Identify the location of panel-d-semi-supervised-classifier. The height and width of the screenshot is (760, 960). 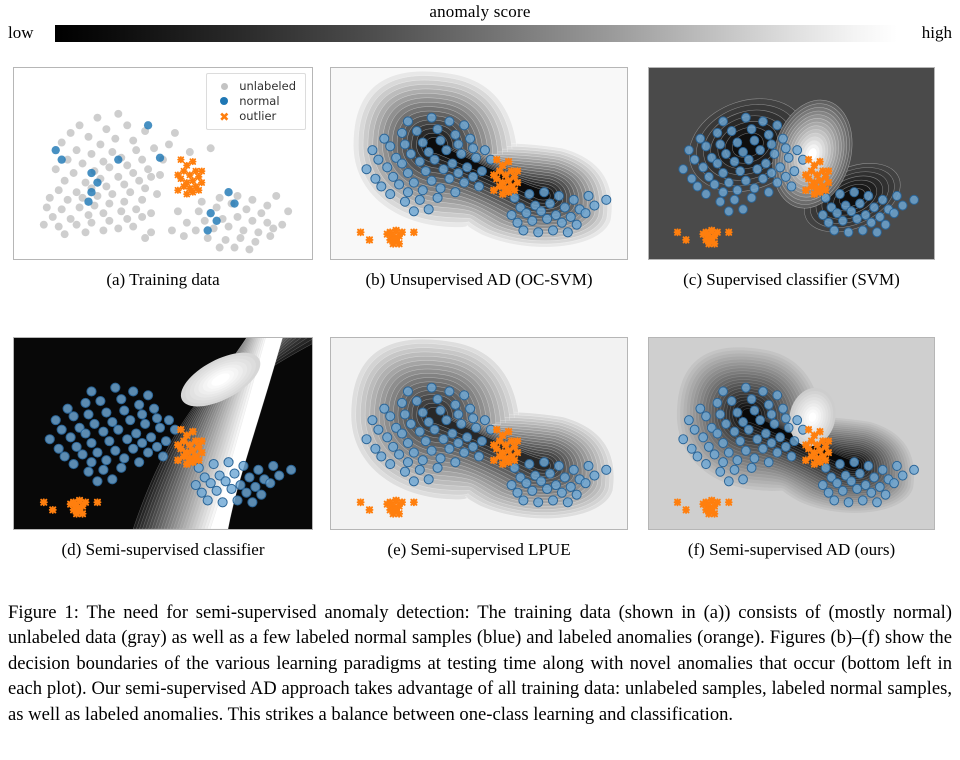
(163, 433).